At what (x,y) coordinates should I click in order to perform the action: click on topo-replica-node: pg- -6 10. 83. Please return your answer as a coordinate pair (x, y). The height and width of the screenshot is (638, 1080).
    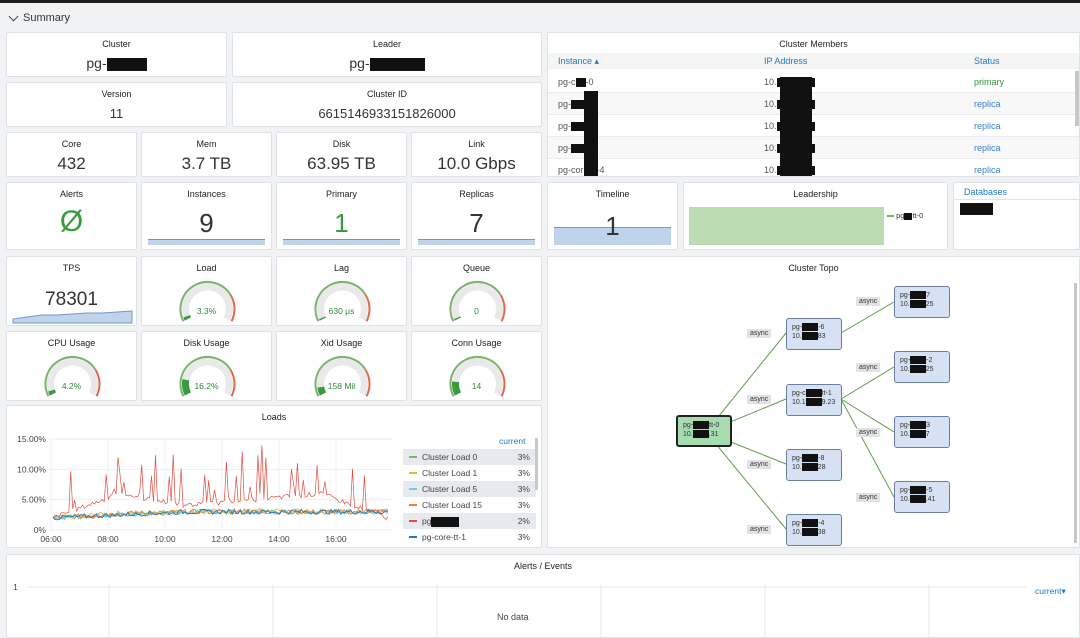
    Looking at the image, I should click on (814, 334).